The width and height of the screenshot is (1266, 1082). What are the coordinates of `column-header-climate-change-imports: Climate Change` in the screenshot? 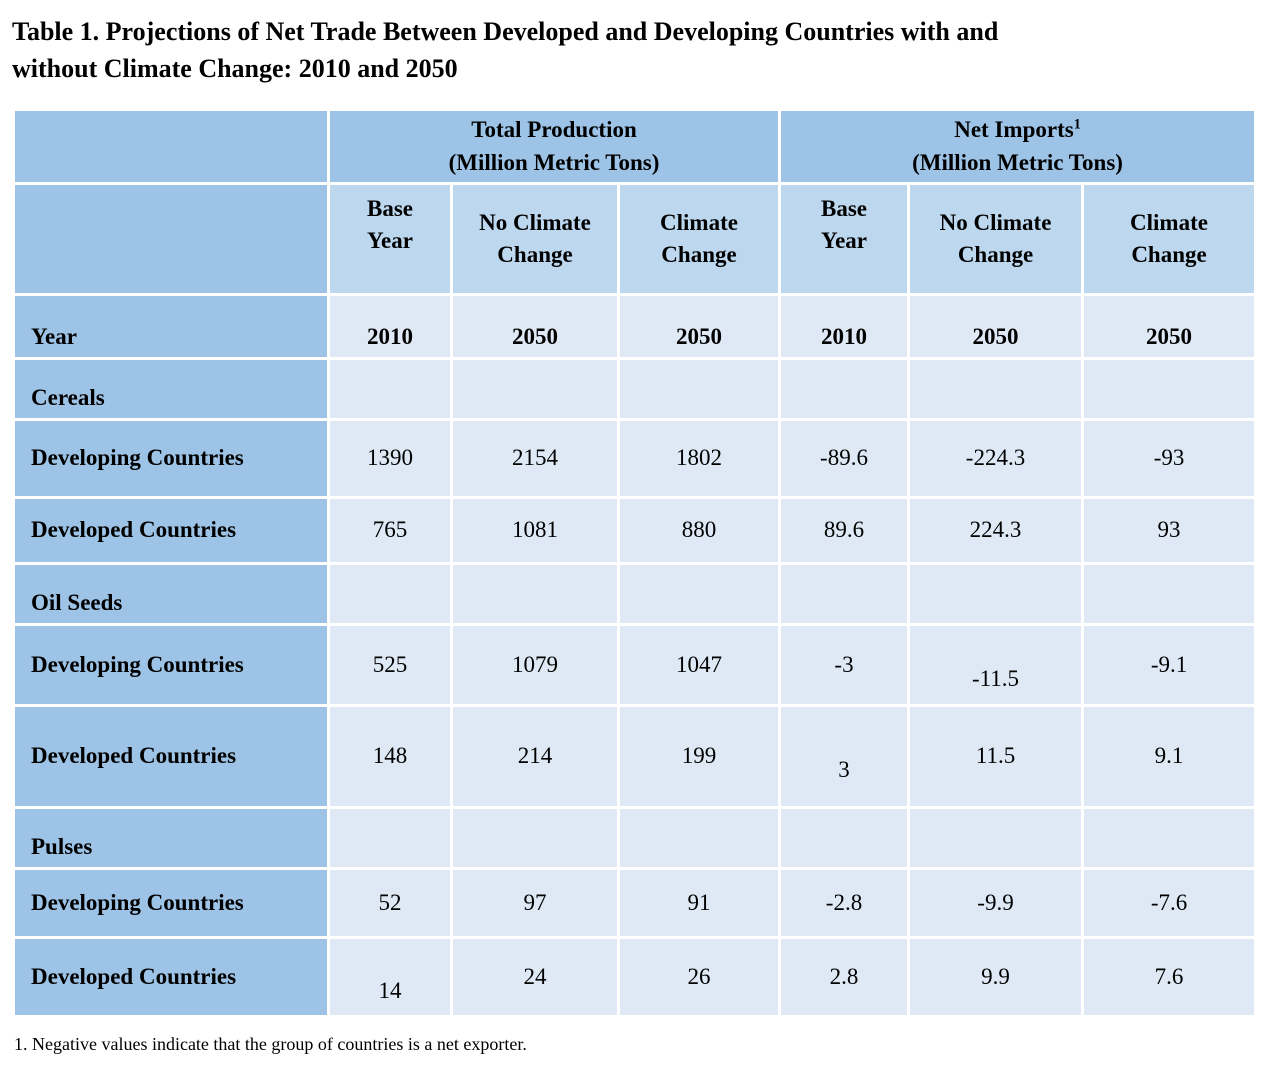 It's located at (1169, 238).